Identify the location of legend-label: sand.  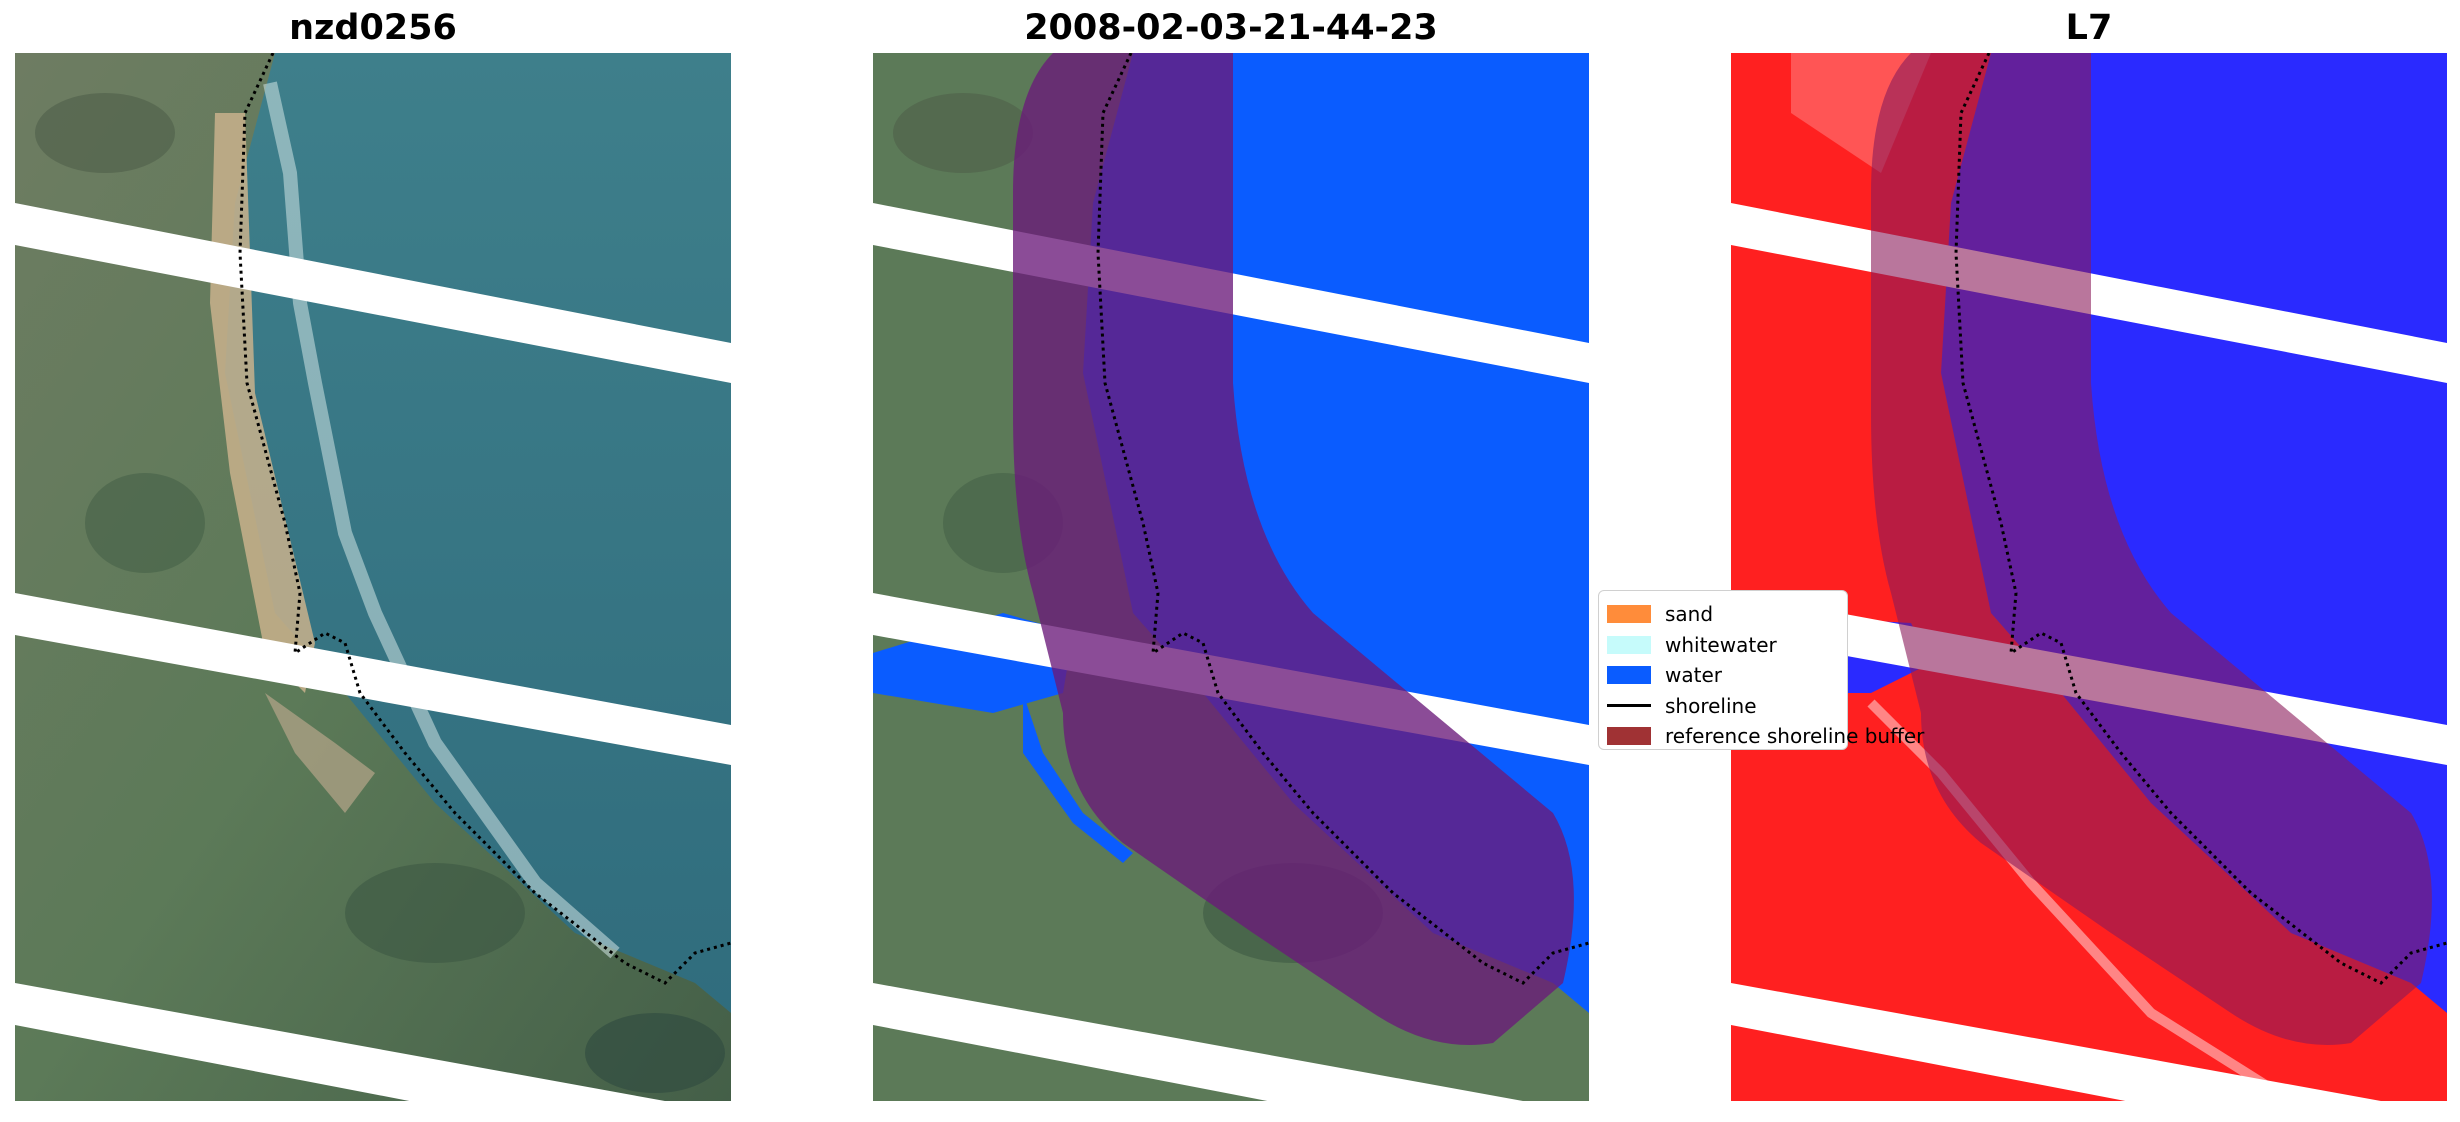
(1689, 614).